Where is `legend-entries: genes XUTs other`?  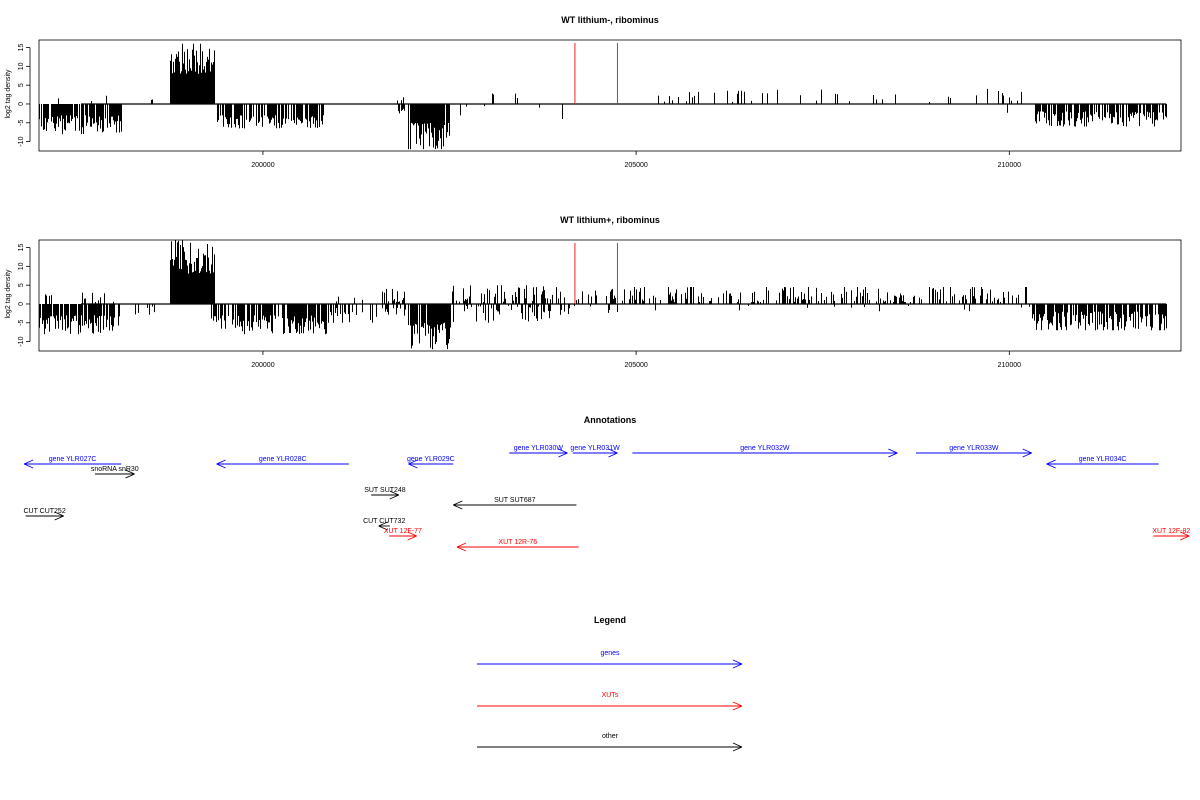
legend-entries: genes XUTs other is located at coordinates (610, 701).